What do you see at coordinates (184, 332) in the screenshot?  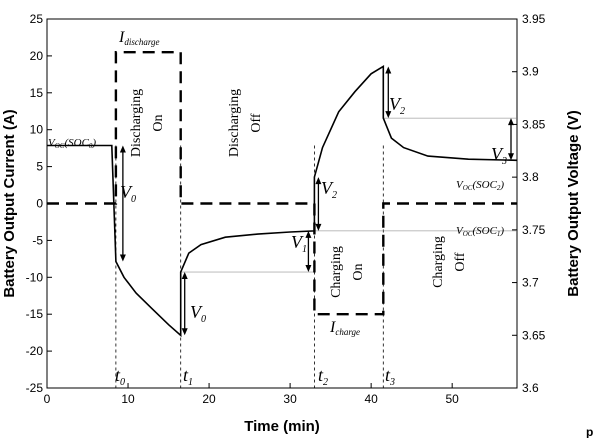 I see `v0-arrow-rest-head-bottom` at bounding box center [184, 332].